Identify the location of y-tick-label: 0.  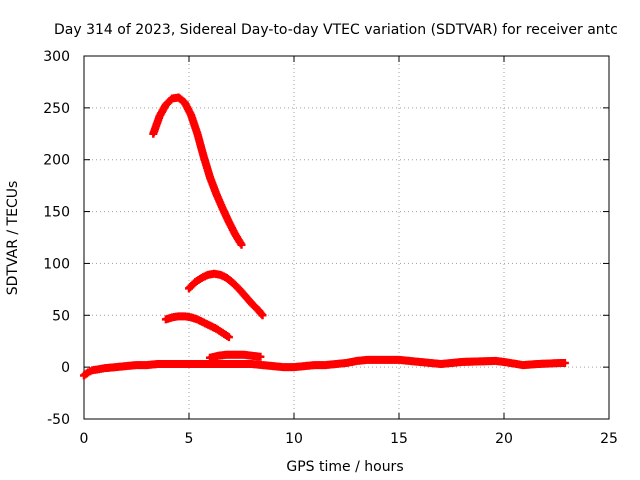
(65, 368).